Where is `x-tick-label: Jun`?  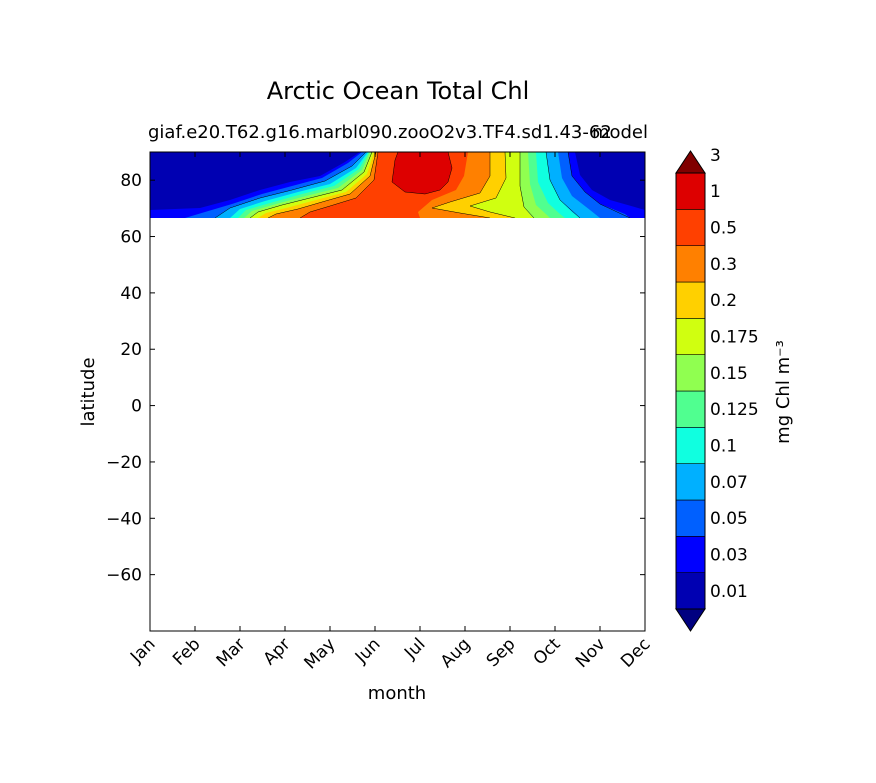 x-tick-label: Jun is located at coordinates (368, 651).